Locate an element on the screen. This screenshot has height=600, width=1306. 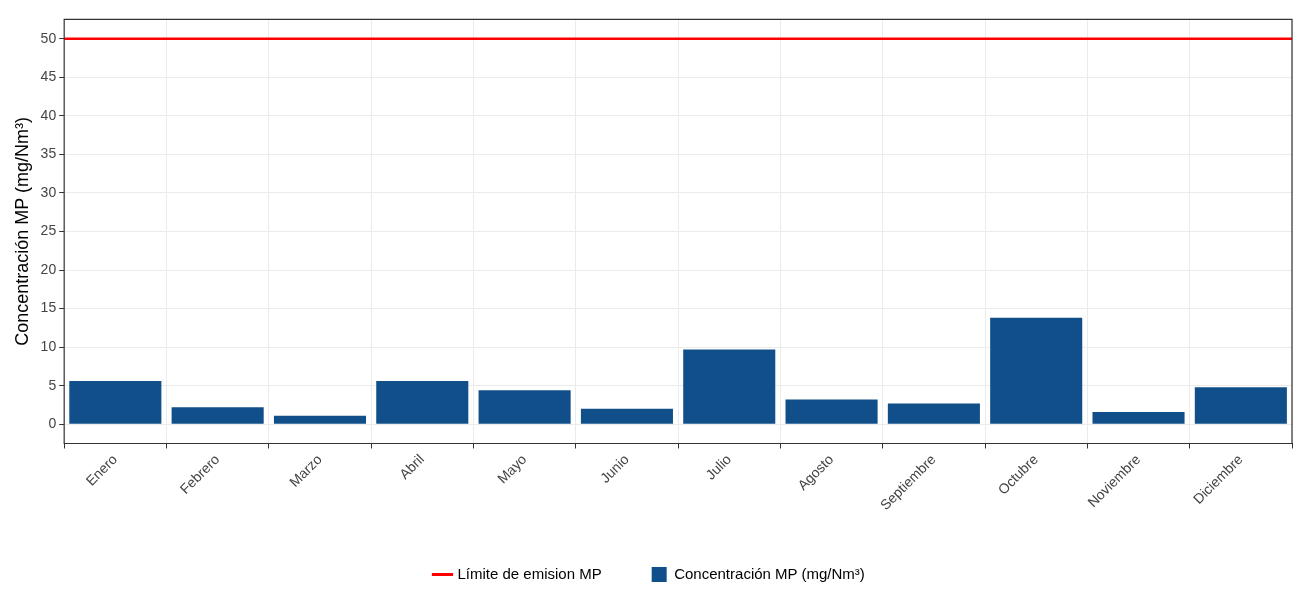
y-tick-label: 40 is located at coordinates (48, 114).